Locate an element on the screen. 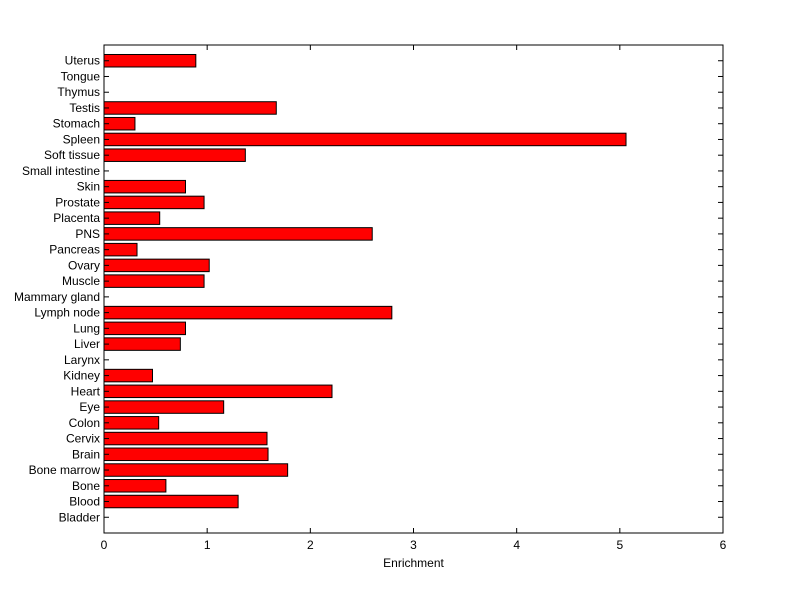 This screenshot has width=800, height=599. y-tick-label: Kidney is located at coordinates (81, 376).